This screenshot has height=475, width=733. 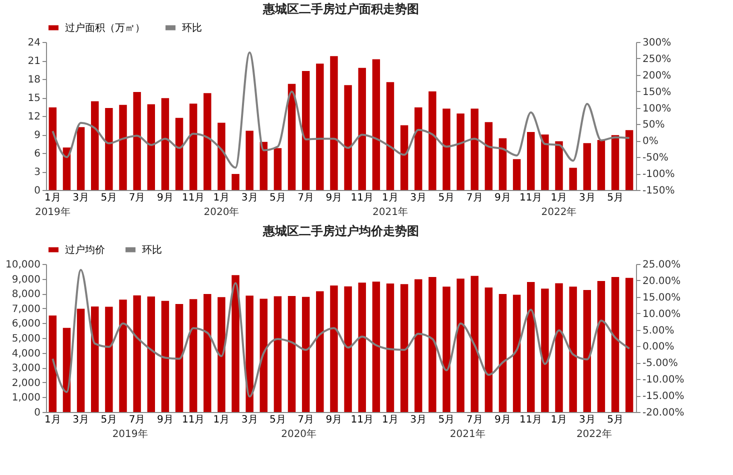 I want to click on y2-tick-label: 5.00%, so click(x=658, y=330).